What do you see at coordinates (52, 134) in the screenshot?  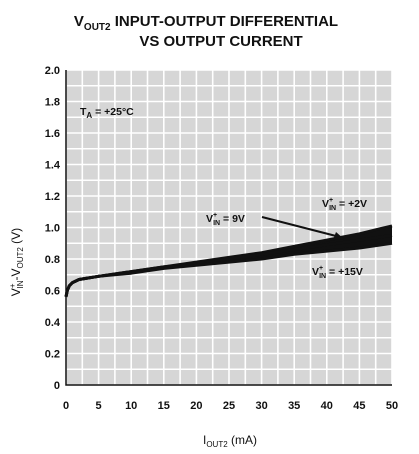 I see `y-tick-label: 1.6` at bounding box center [52, 134].